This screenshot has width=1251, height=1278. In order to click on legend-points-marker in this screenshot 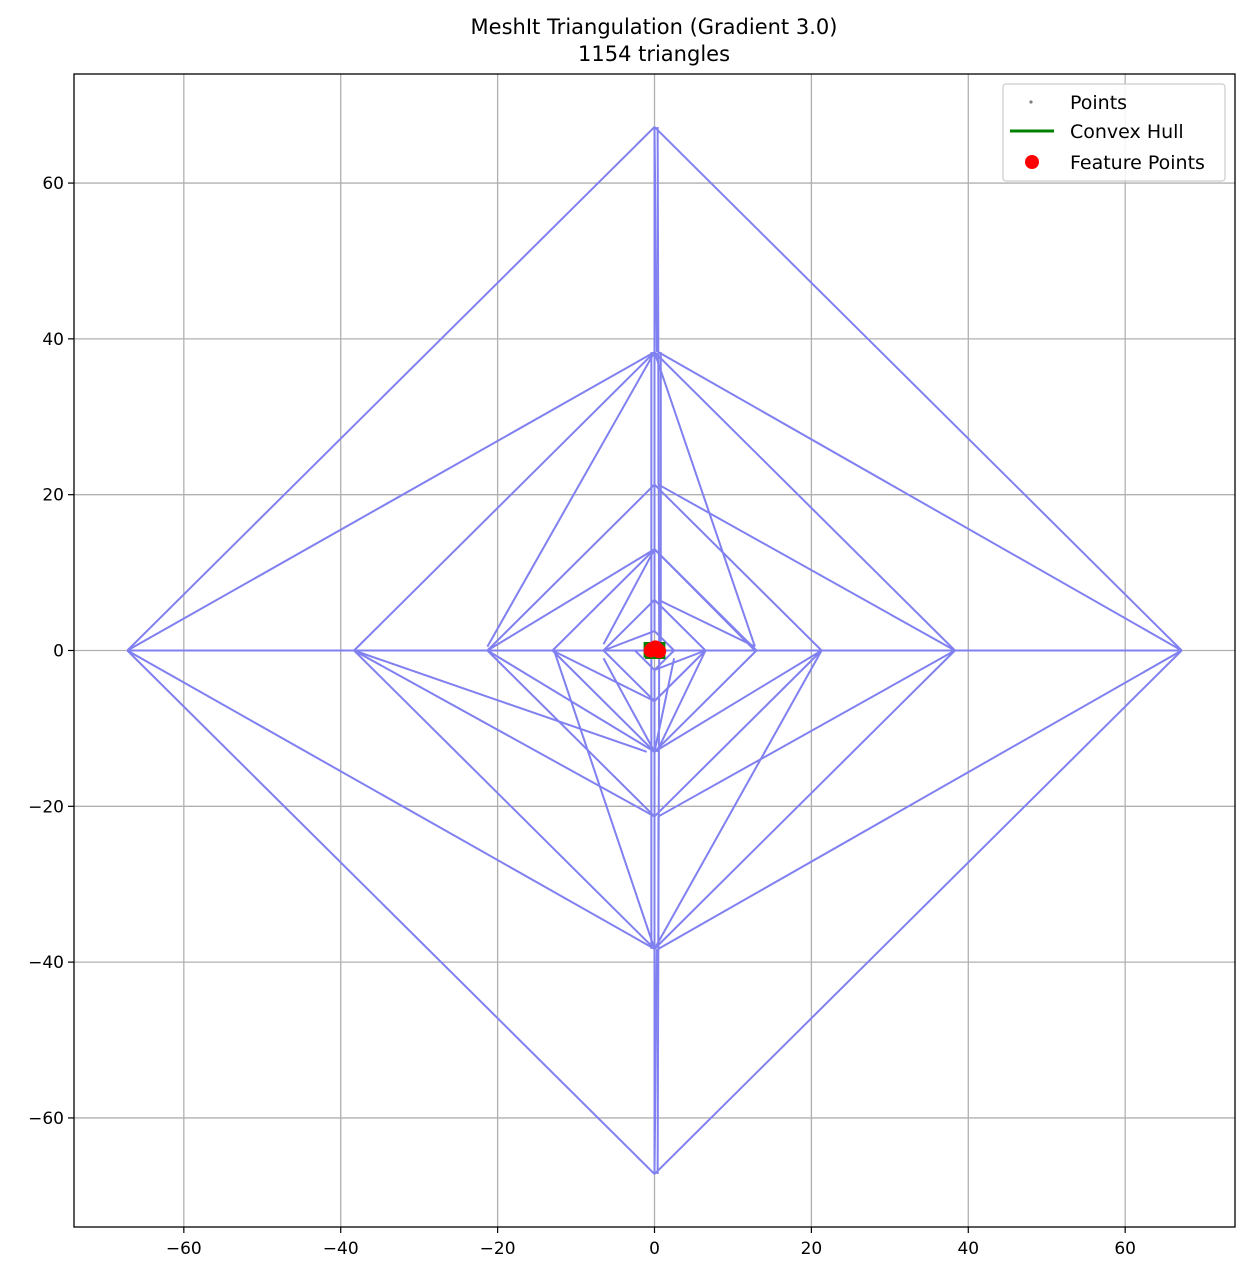, I will do `click(1031, 102)`.